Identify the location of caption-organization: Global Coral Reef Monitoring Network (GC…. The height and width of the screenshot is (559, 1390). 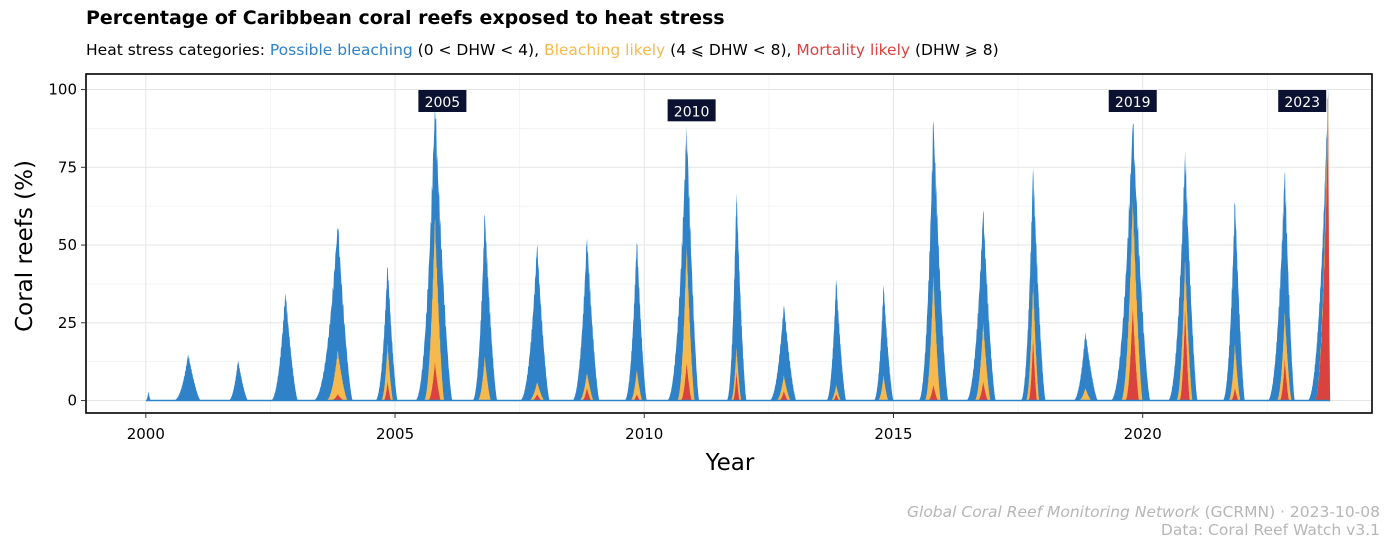
(1143, 512).